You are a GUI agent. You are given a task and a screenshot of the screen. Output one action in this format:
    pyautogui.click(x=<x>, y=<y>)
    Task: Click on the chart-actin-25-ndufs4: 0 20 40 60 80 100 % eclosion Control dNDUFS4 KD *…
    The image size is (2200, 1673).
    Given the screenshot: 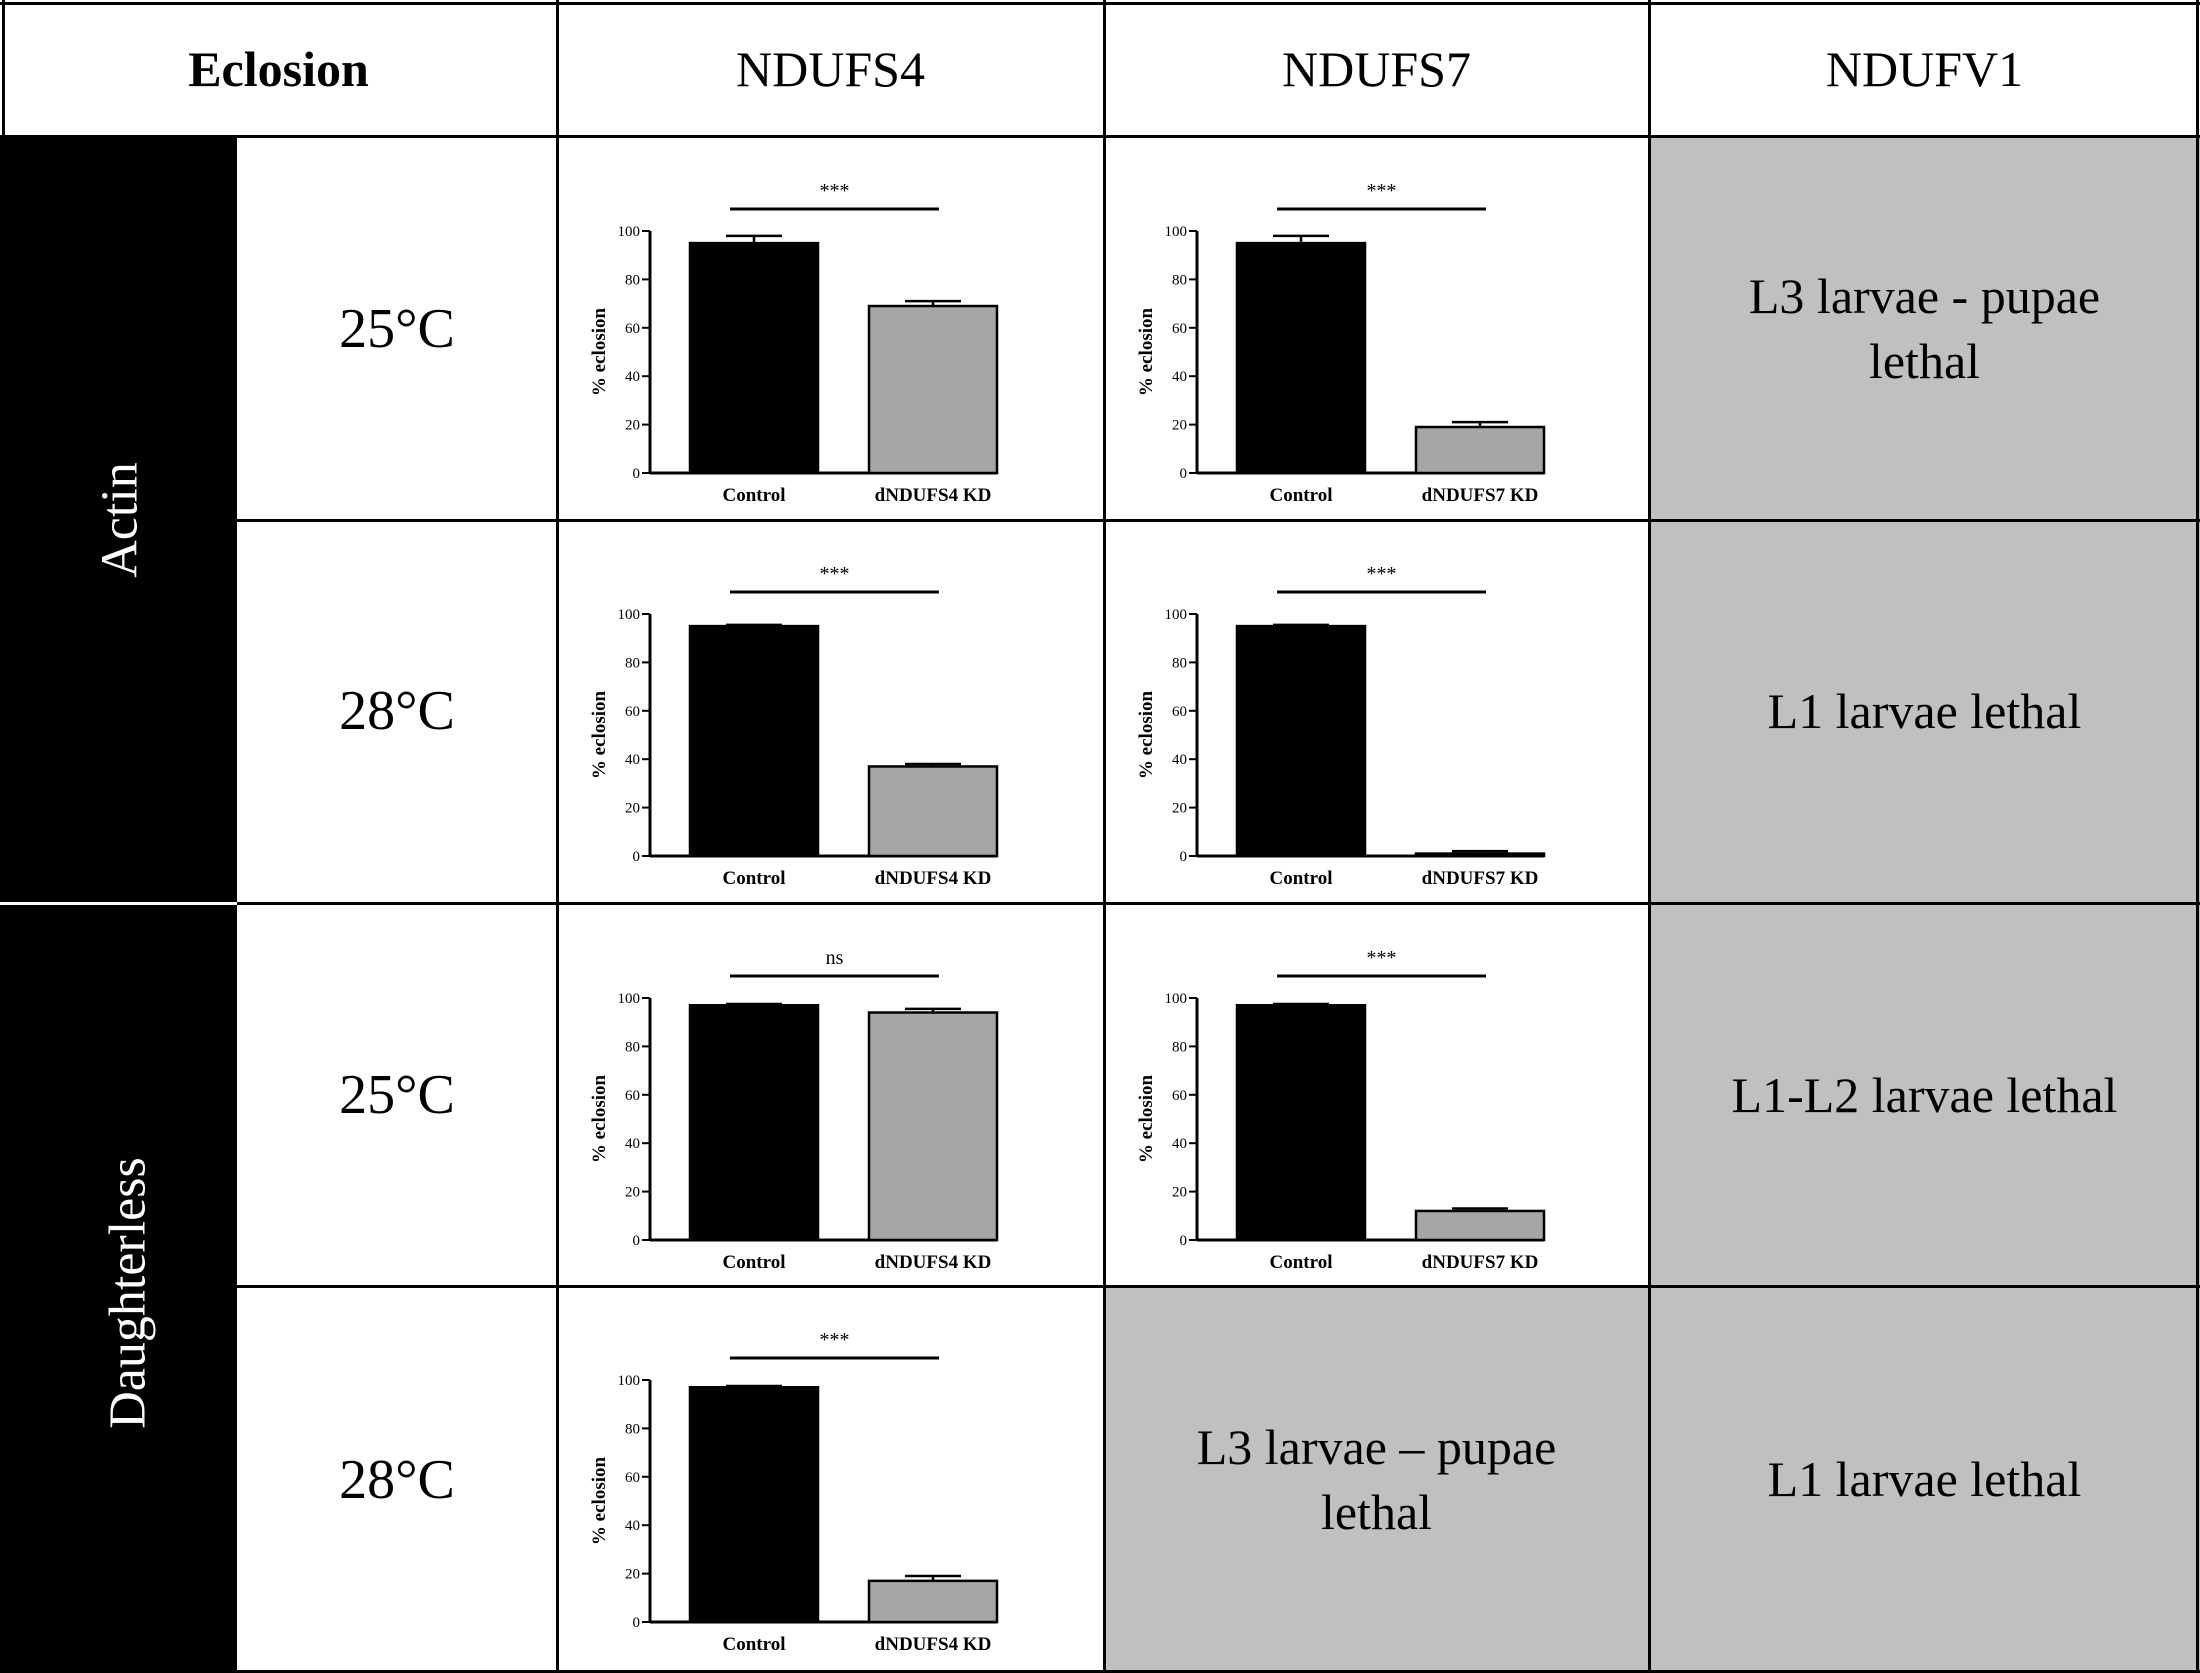 What is the action you would take?
    pyautogui.click(x=794, y=343)
    